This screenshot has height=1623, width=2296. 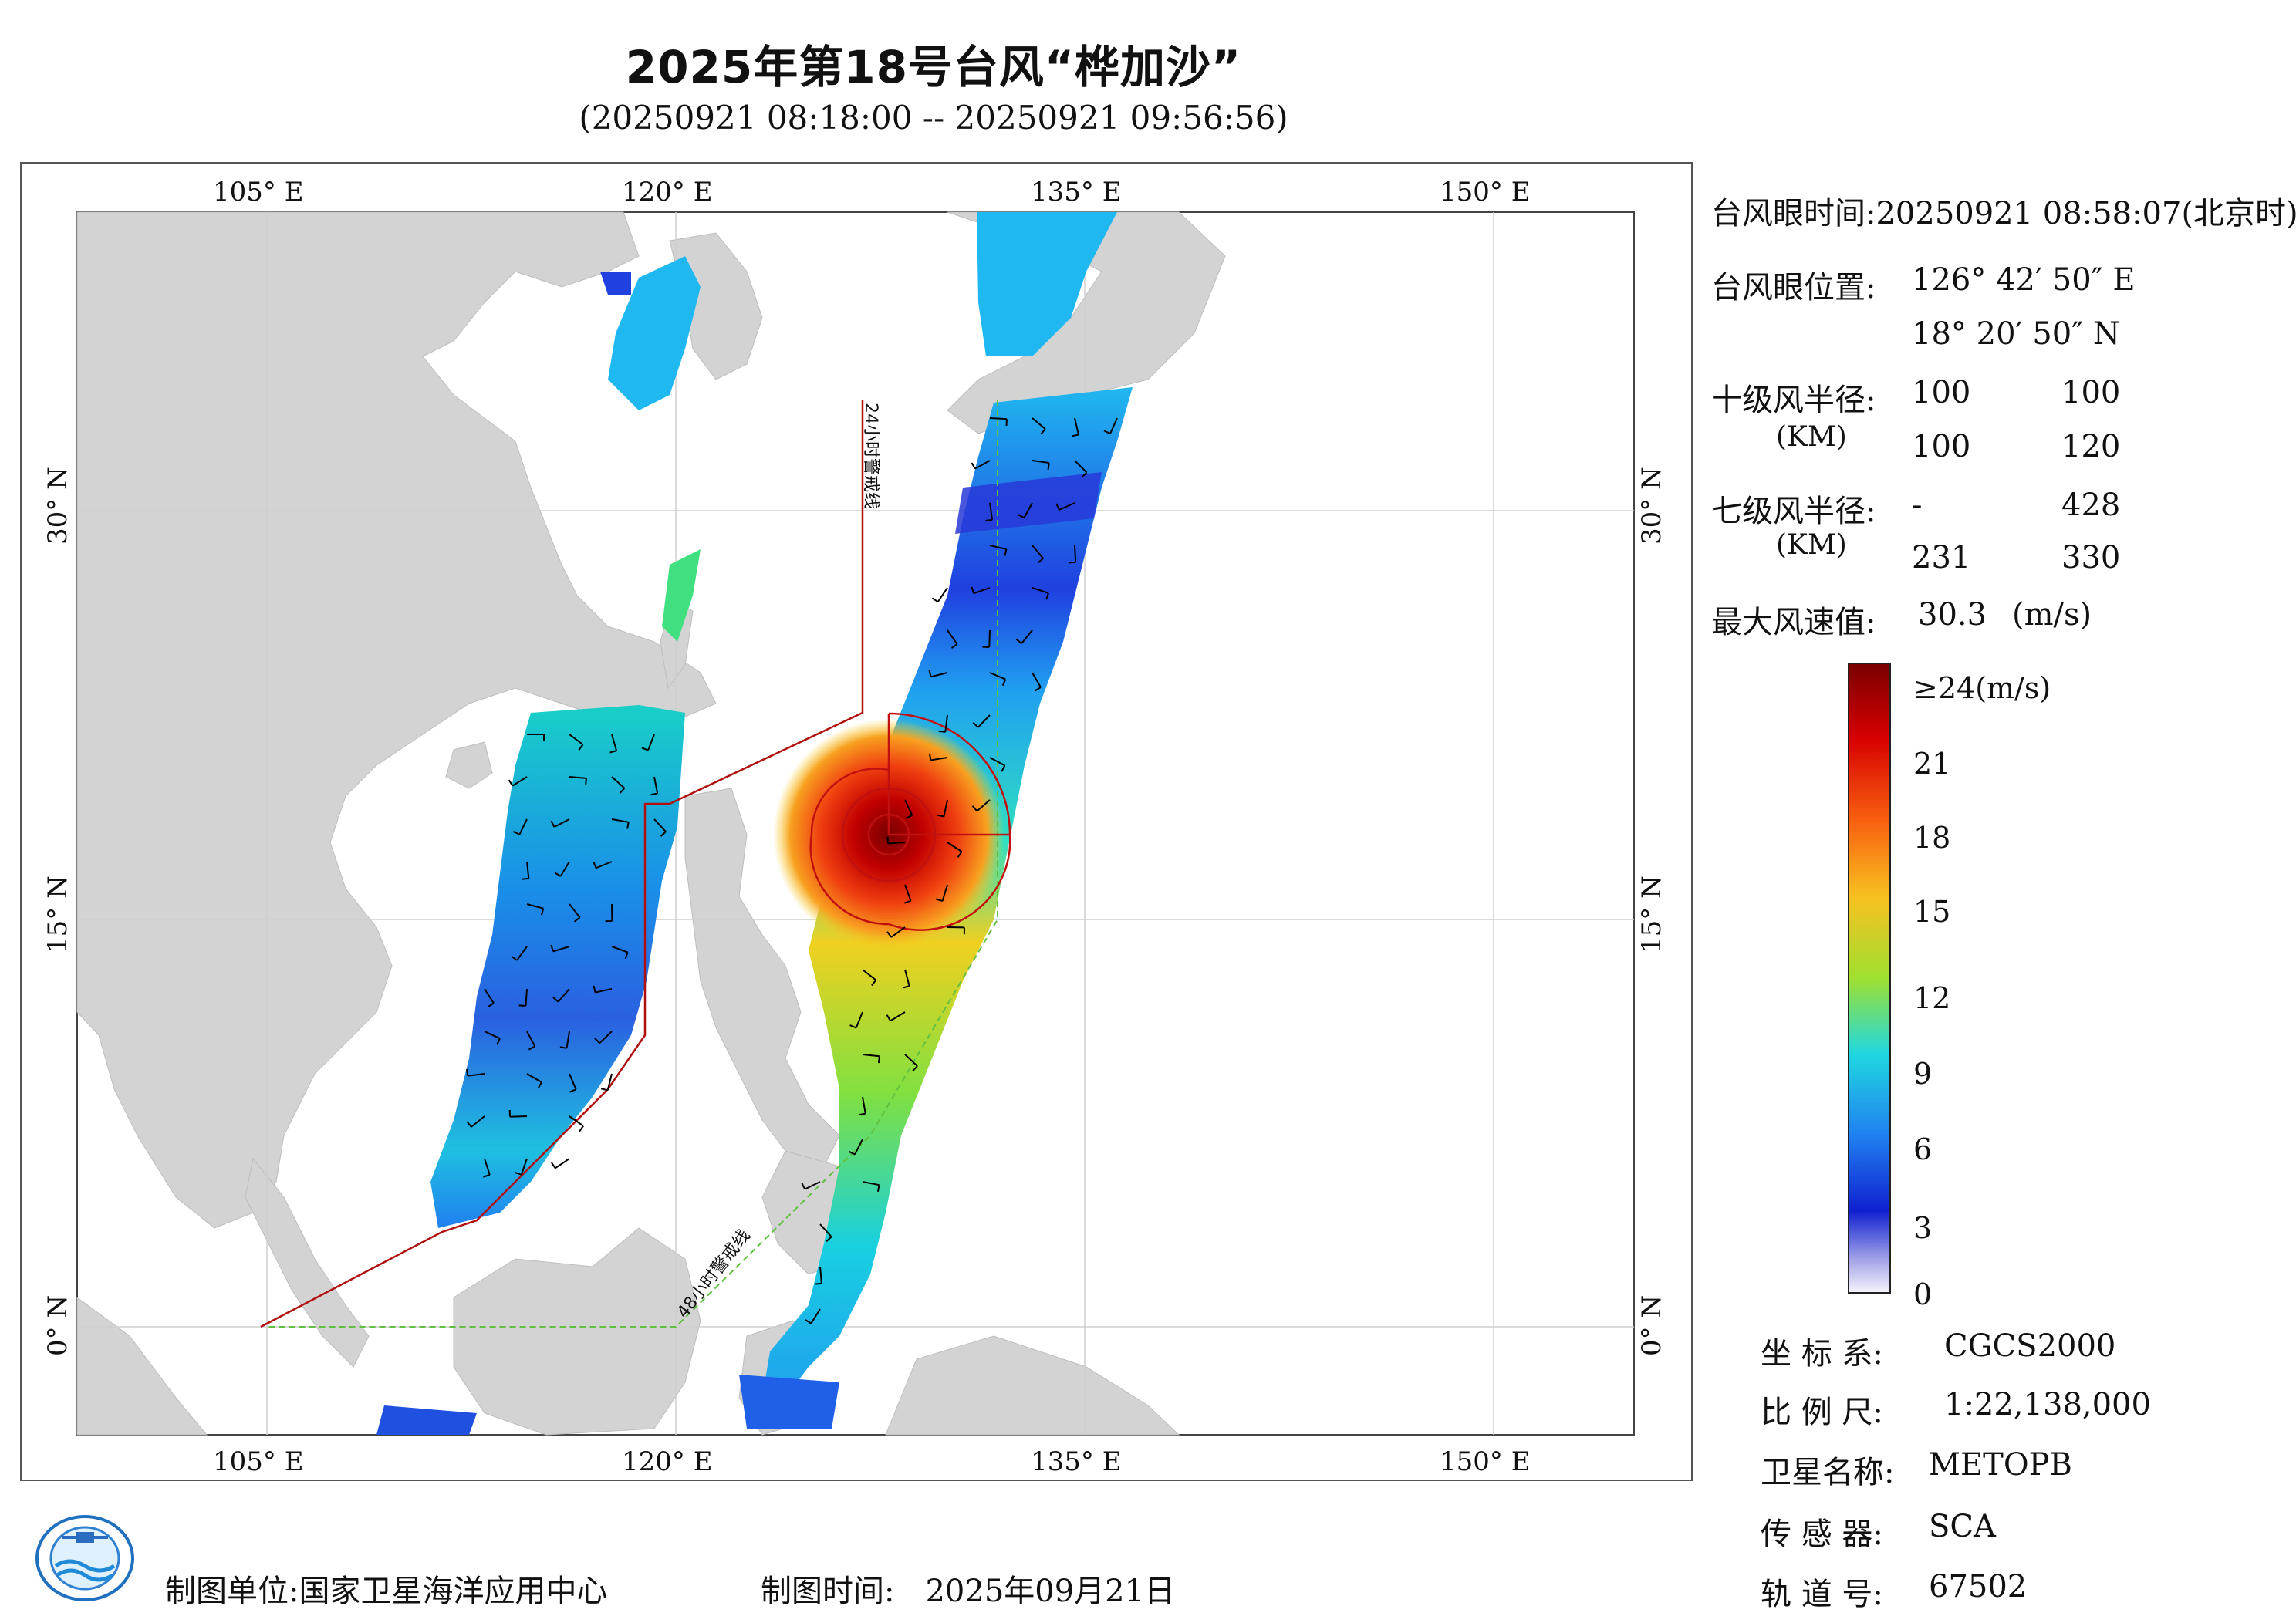 I want to click on org-label: 制图单位:, so click(x=232, y=1591).